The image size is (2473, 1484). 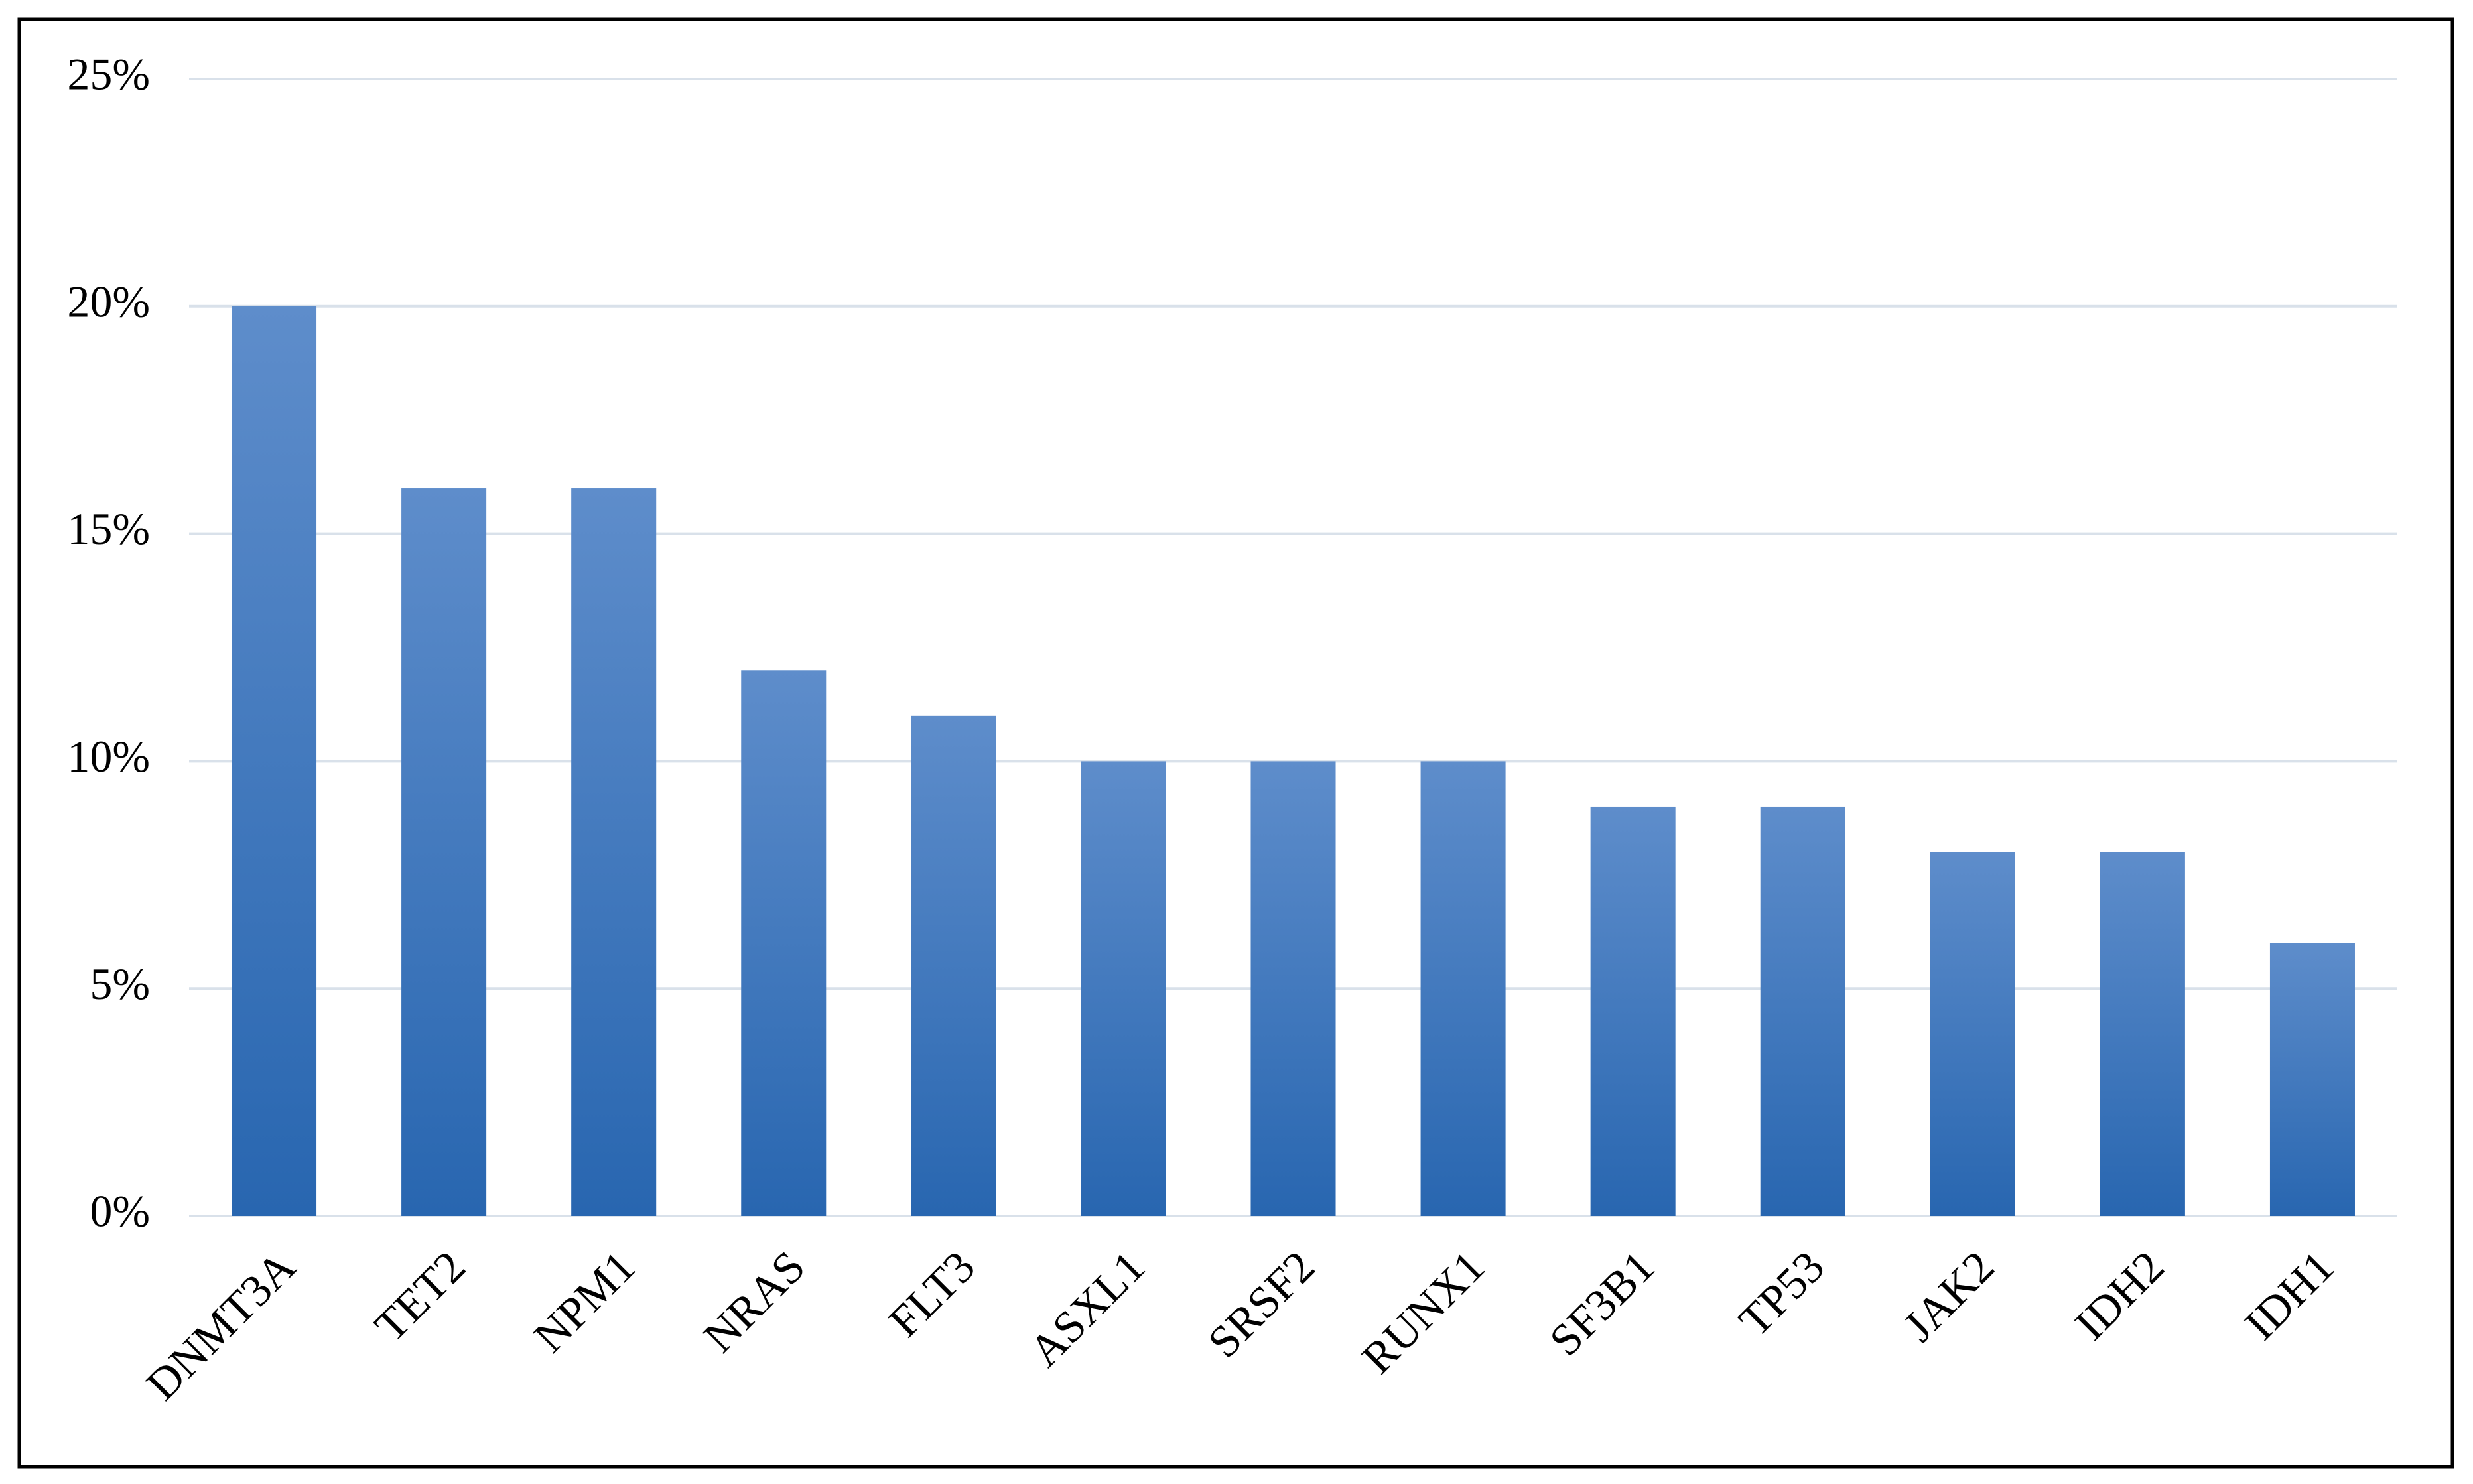 I want to click on y-tick-label: 0%, so click(x=120, y=1211).